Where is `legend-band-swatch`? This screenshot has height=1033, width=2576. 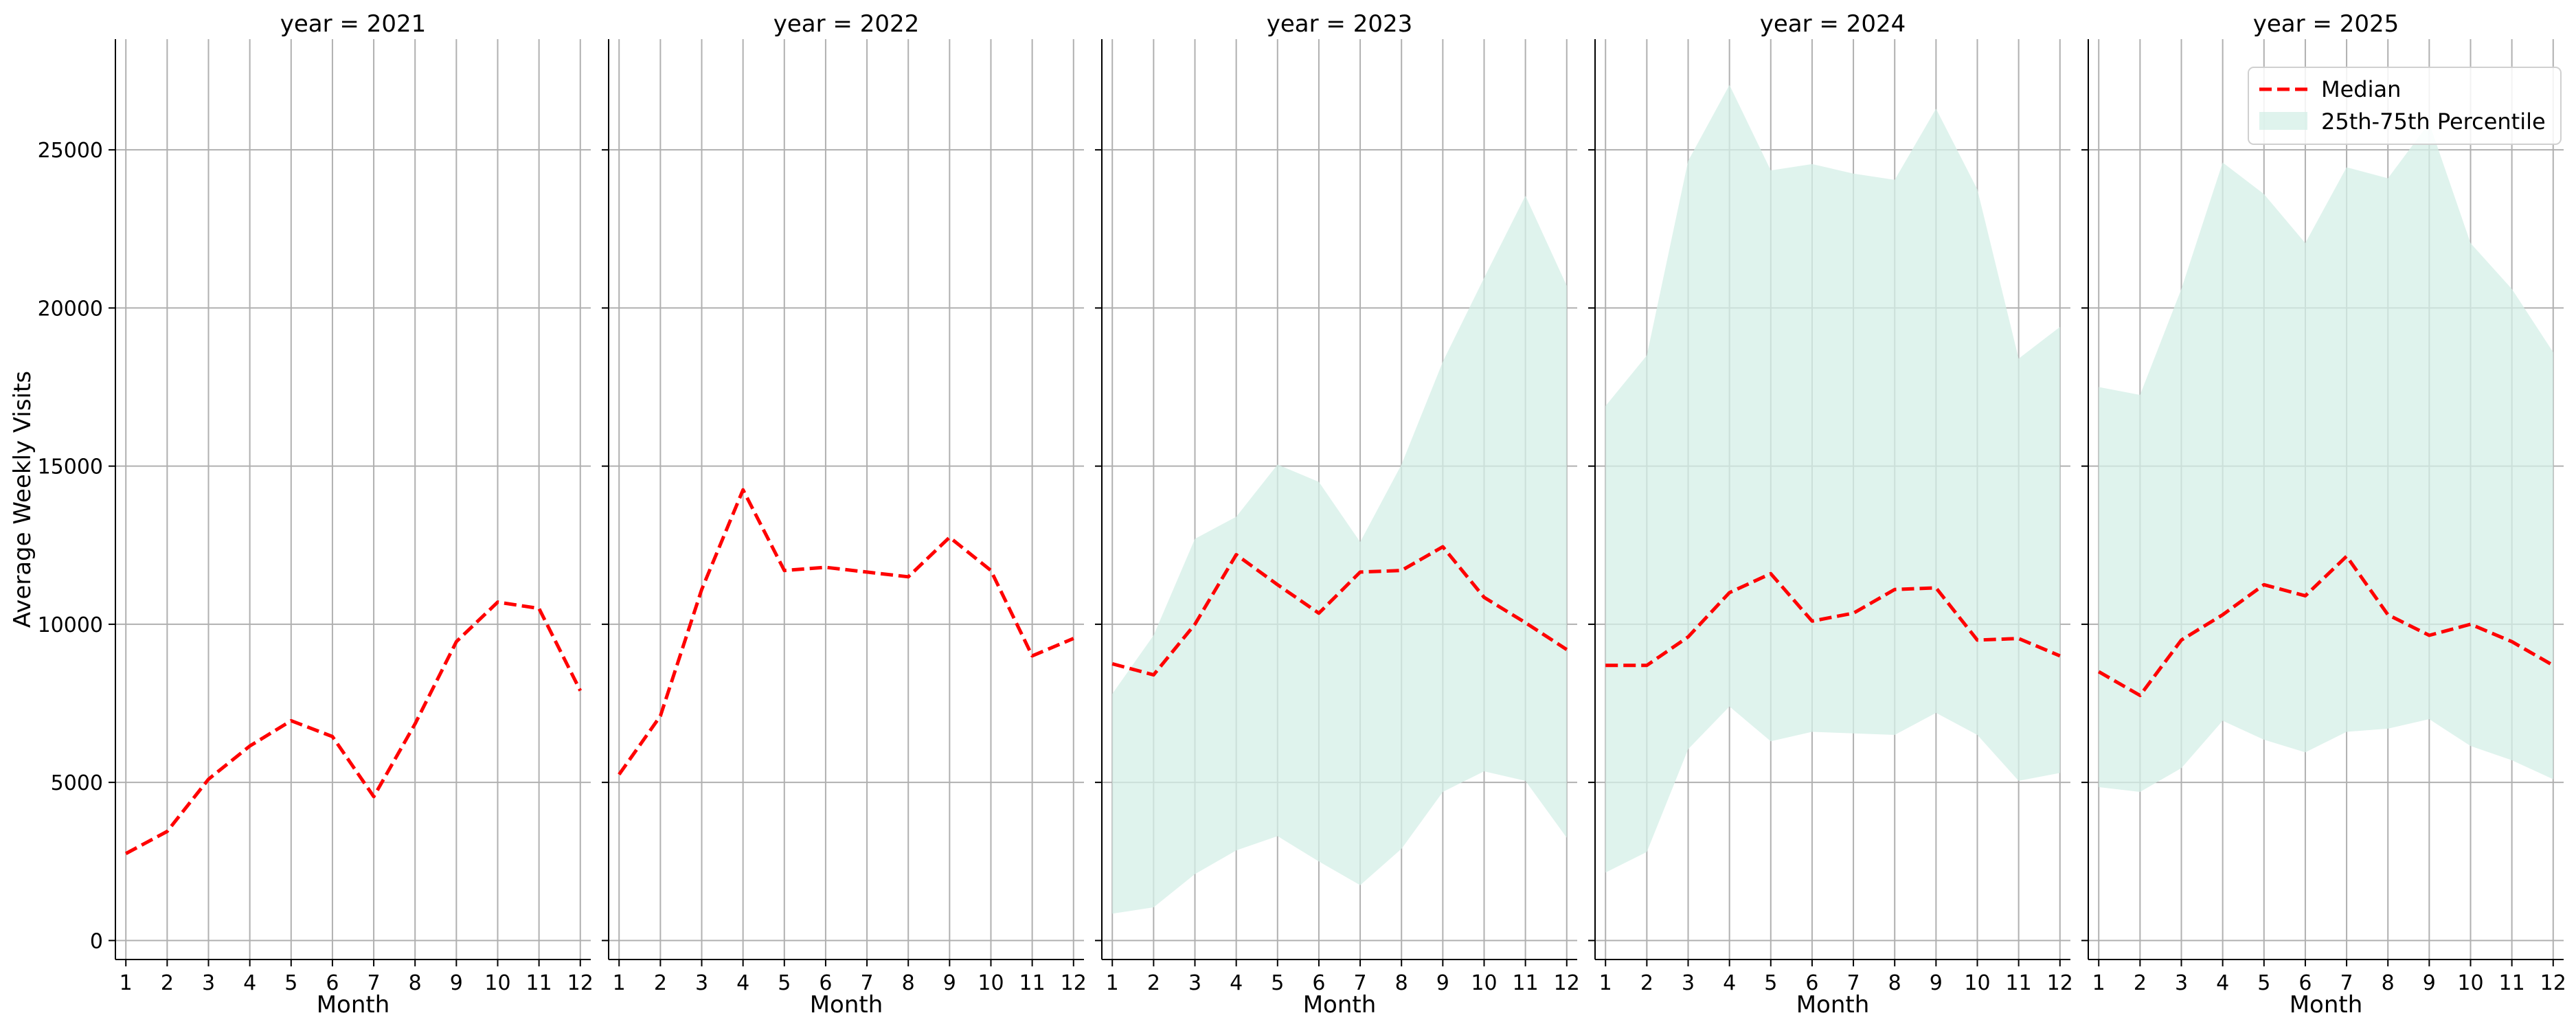
legend-band-swatch is located at coordinates (2283, 121).